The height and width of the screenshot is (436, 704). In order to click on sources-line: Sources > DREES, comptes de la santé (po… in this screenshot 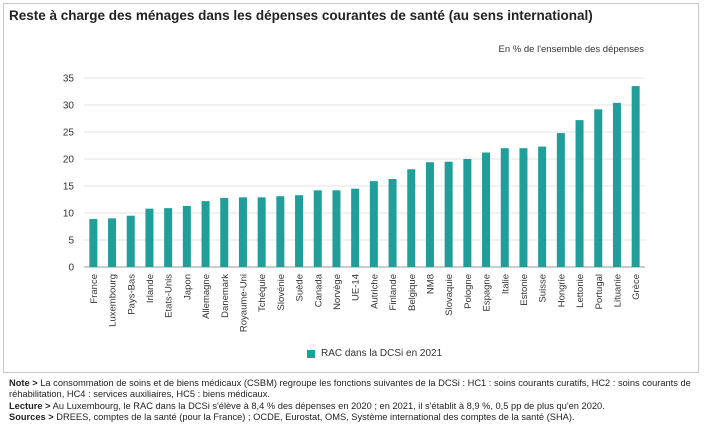, I will do `click(292, 417)`.